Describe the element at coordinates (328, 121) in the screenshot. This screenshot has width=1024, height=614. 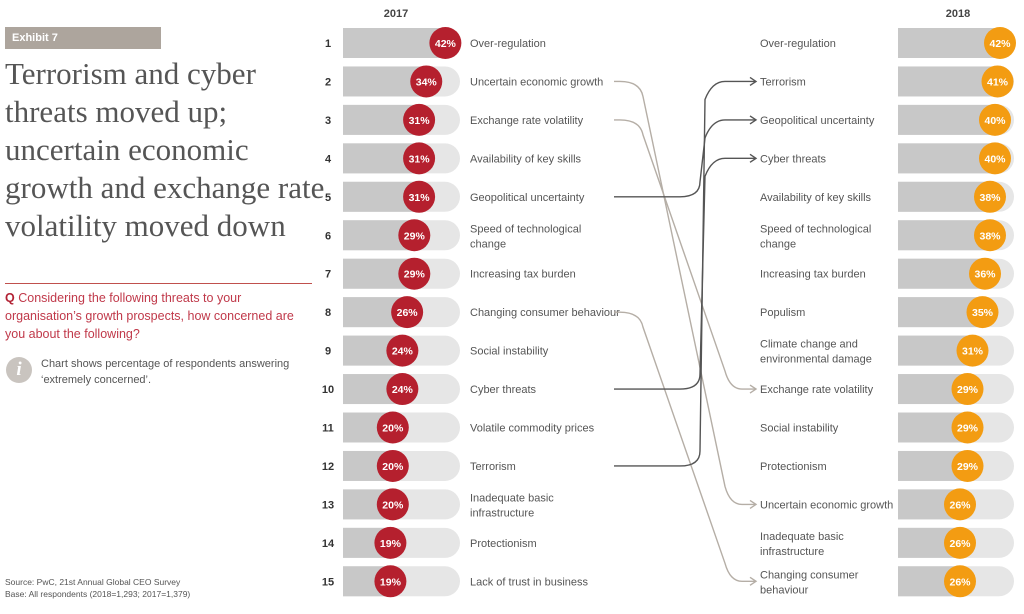
I see `rank-label: 3` at that location.